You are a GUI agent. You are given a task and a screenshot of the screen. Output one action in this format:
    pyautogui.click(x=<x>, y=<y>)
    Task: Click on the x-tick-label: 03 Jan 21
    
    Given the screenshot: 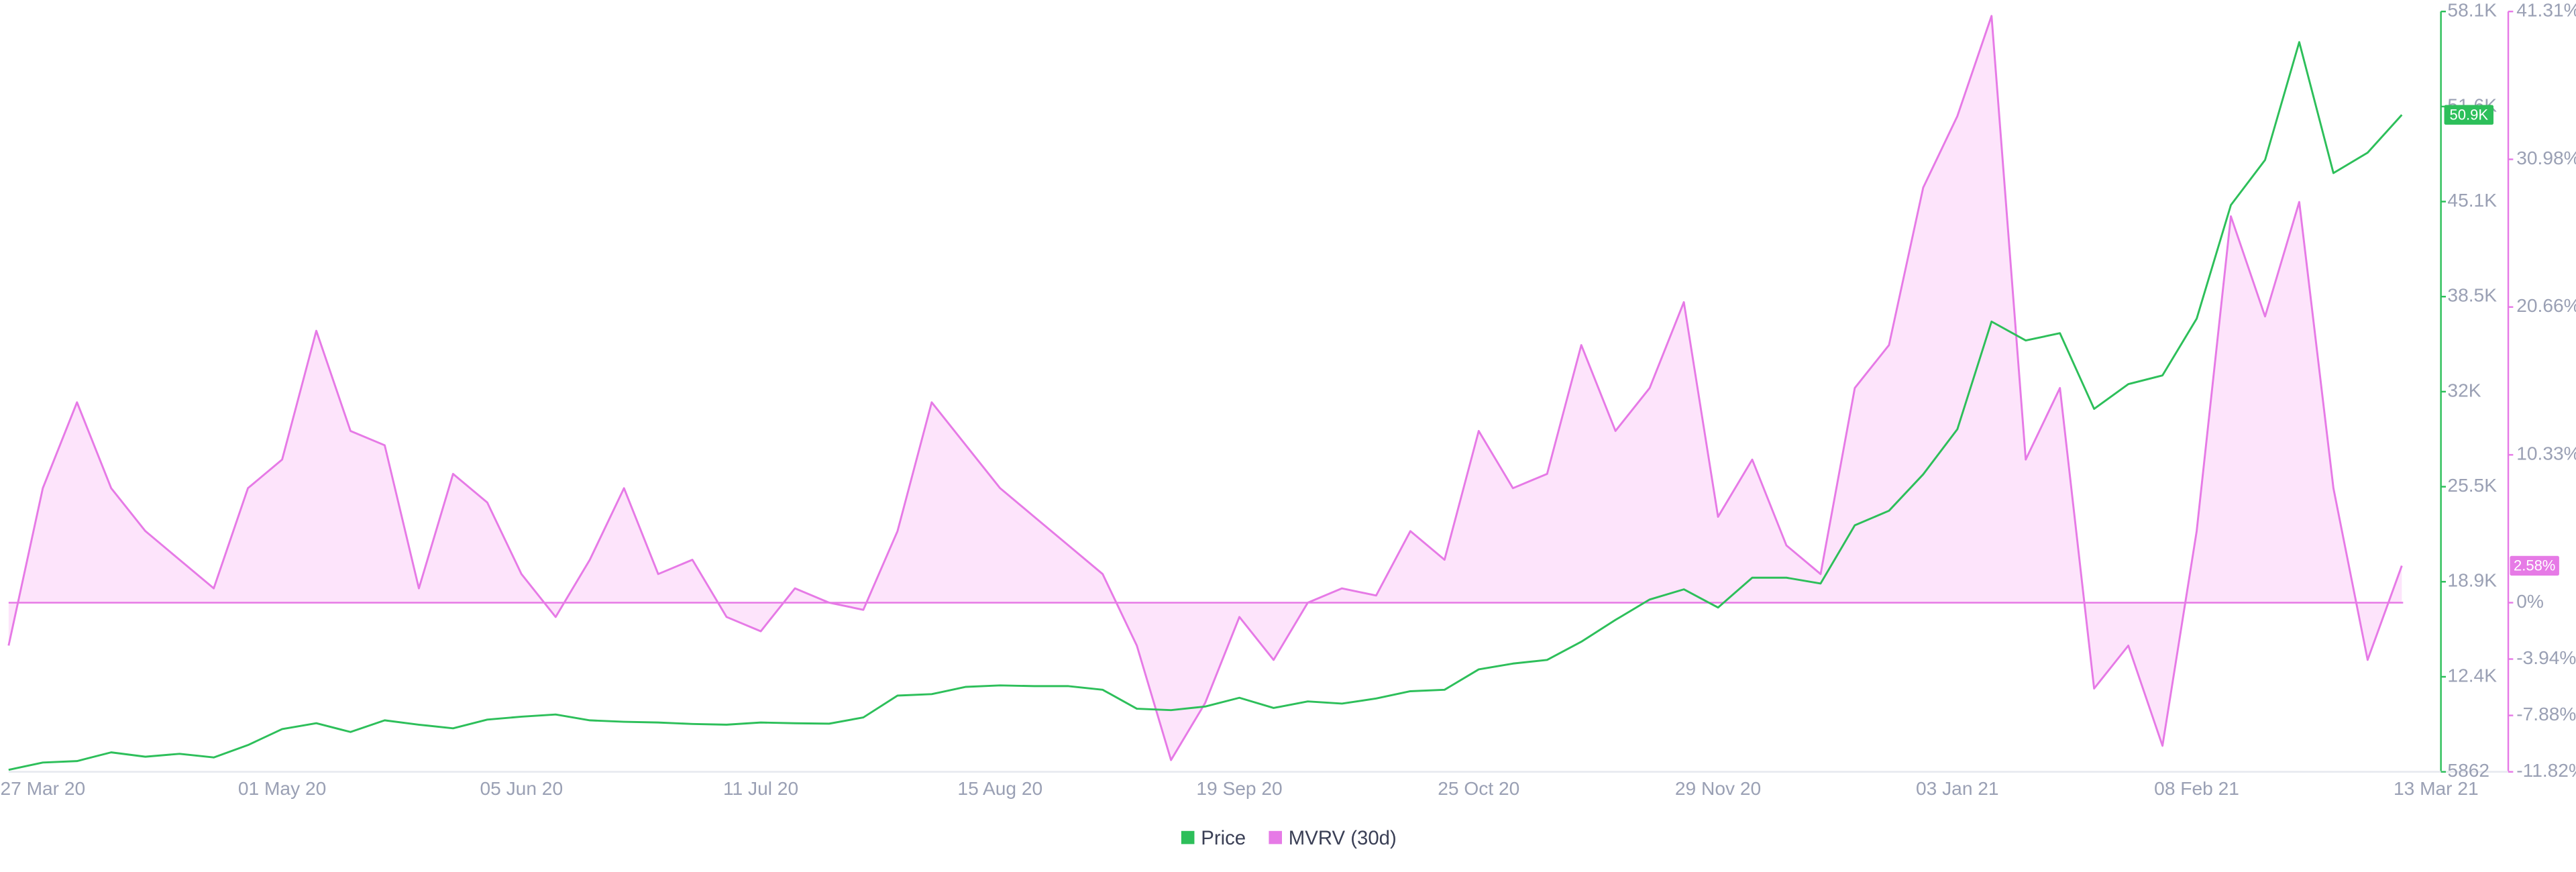 What is the action you would take?
    pyautogui.click(x=1957, y=788)
    